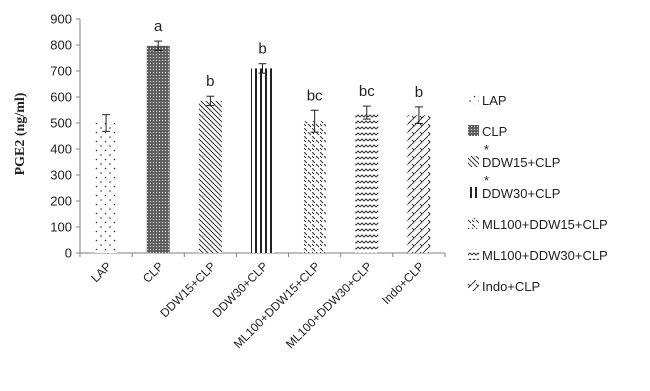  I want to click on legend-label: ML100+DDW15+CLP, so click(545, 224).